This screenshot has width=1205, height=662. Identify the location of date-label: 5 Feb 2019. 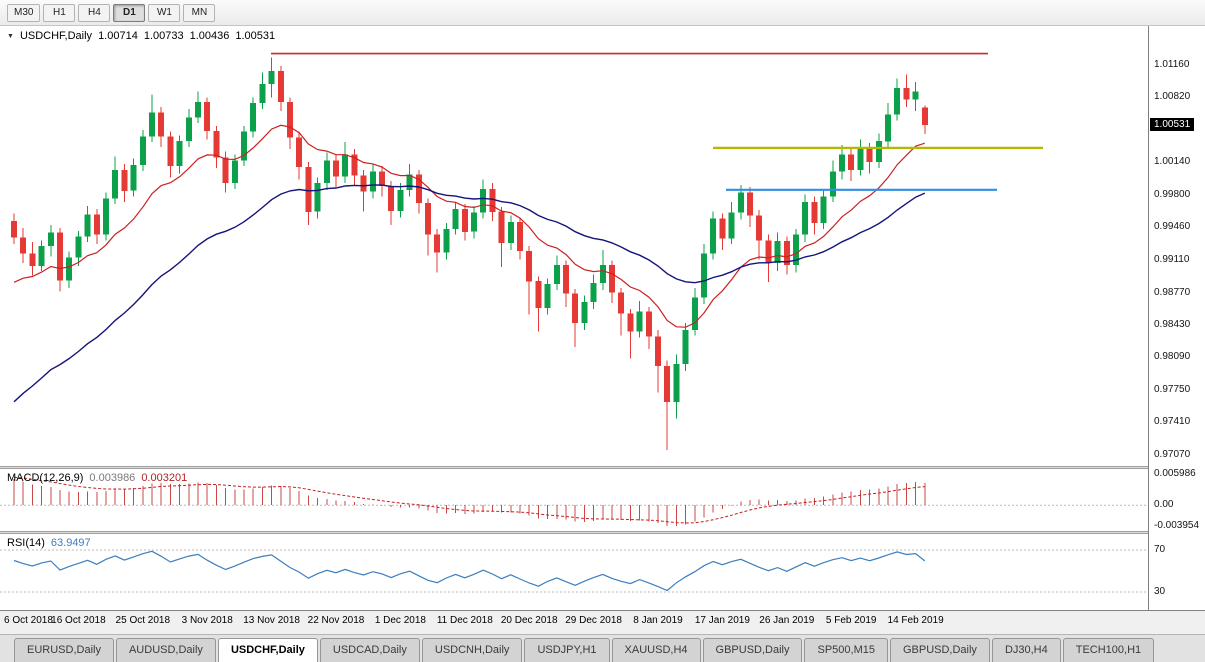
(851, 620).